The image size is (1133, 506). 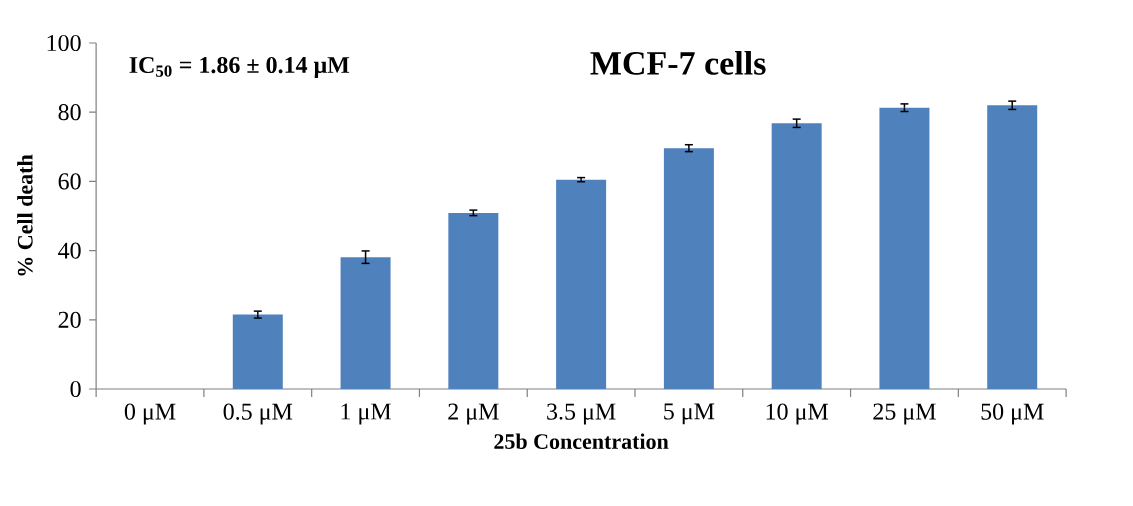 I want to click on y-axis-title: % Cell death, so click(x=25, y=215).